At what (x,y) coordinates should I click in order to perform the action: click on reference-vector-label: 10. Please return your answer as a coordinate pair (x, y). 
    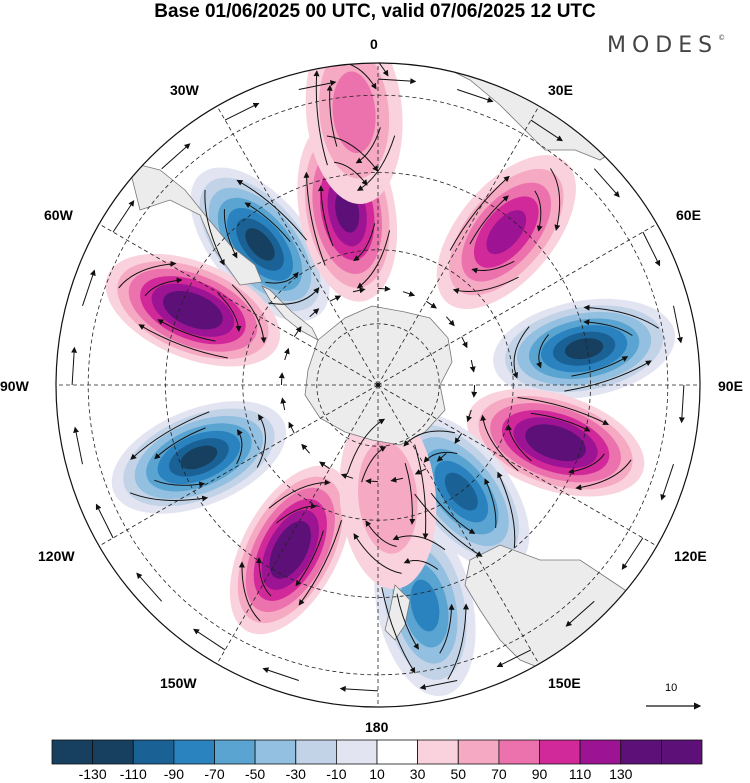
    Looking at the image, I should click on (671, 688).